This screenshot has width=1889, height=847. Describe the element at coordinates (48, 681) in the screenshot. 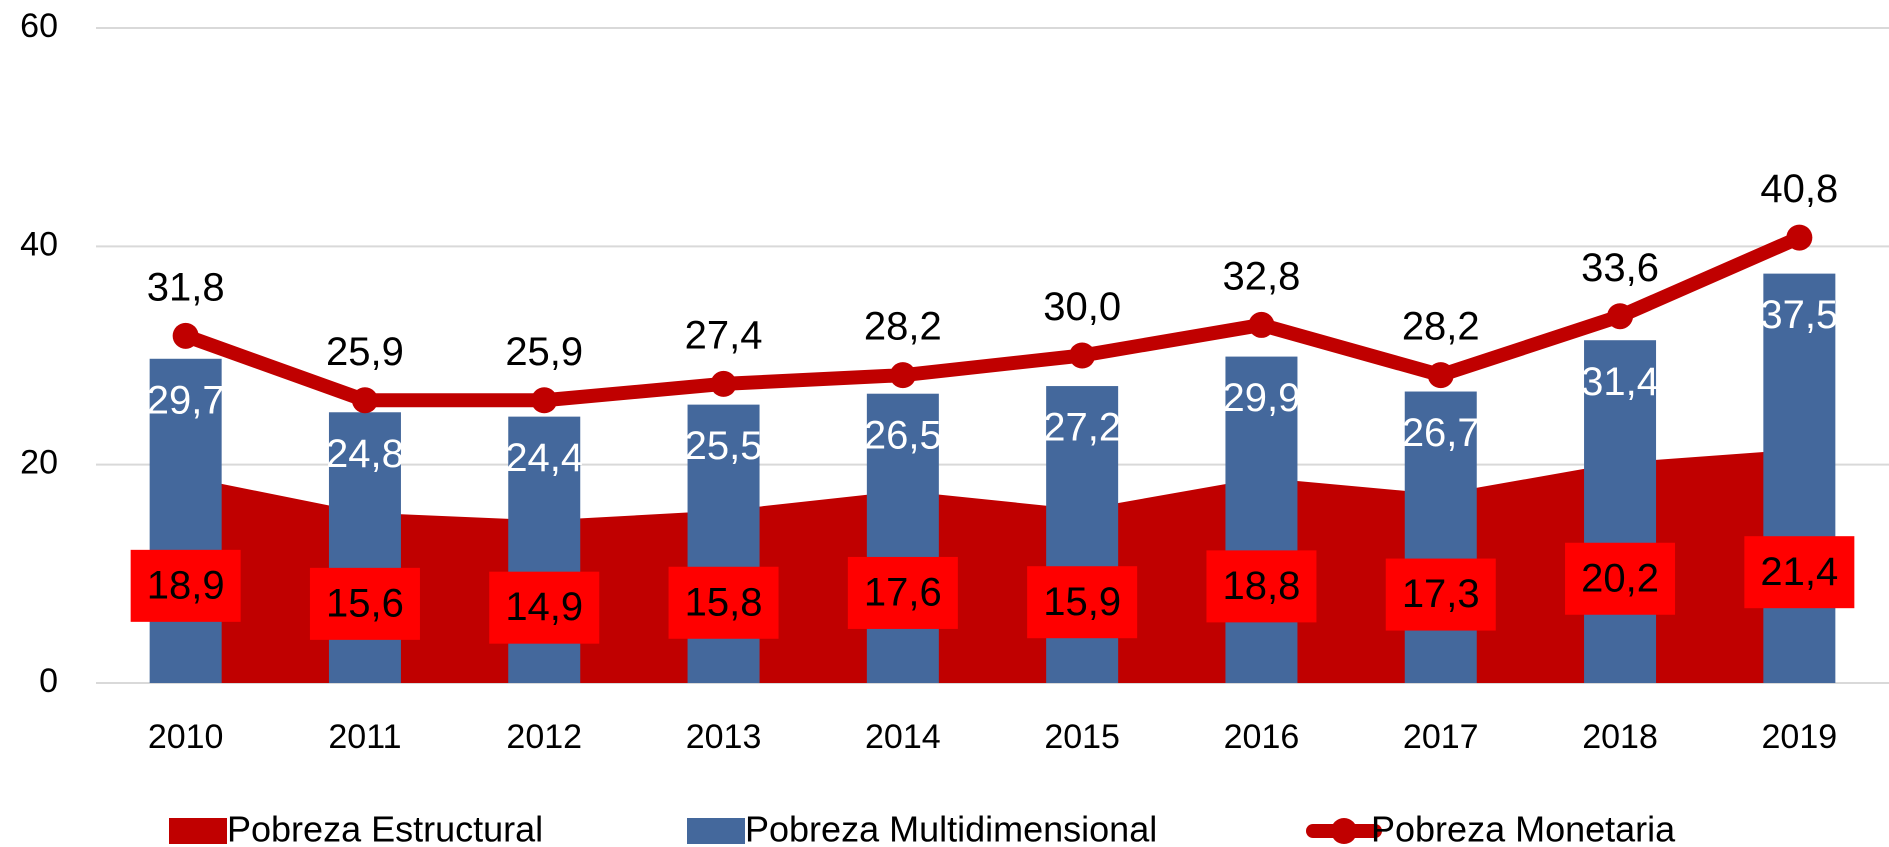

I see `y-tick-label: 0` at that location.